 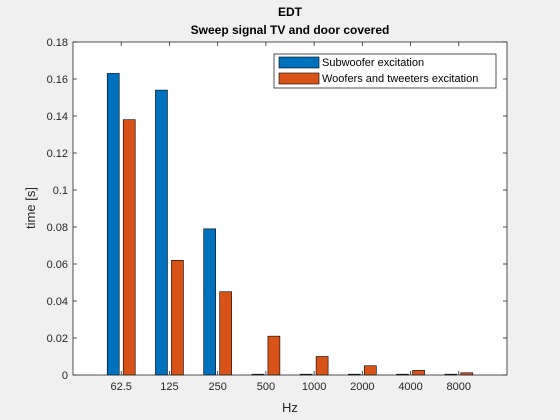 What do you see at coordinates (299, 62) in the screenshot?
I see `legend-swatch-subwoofer` at bounding box center [299, 62].